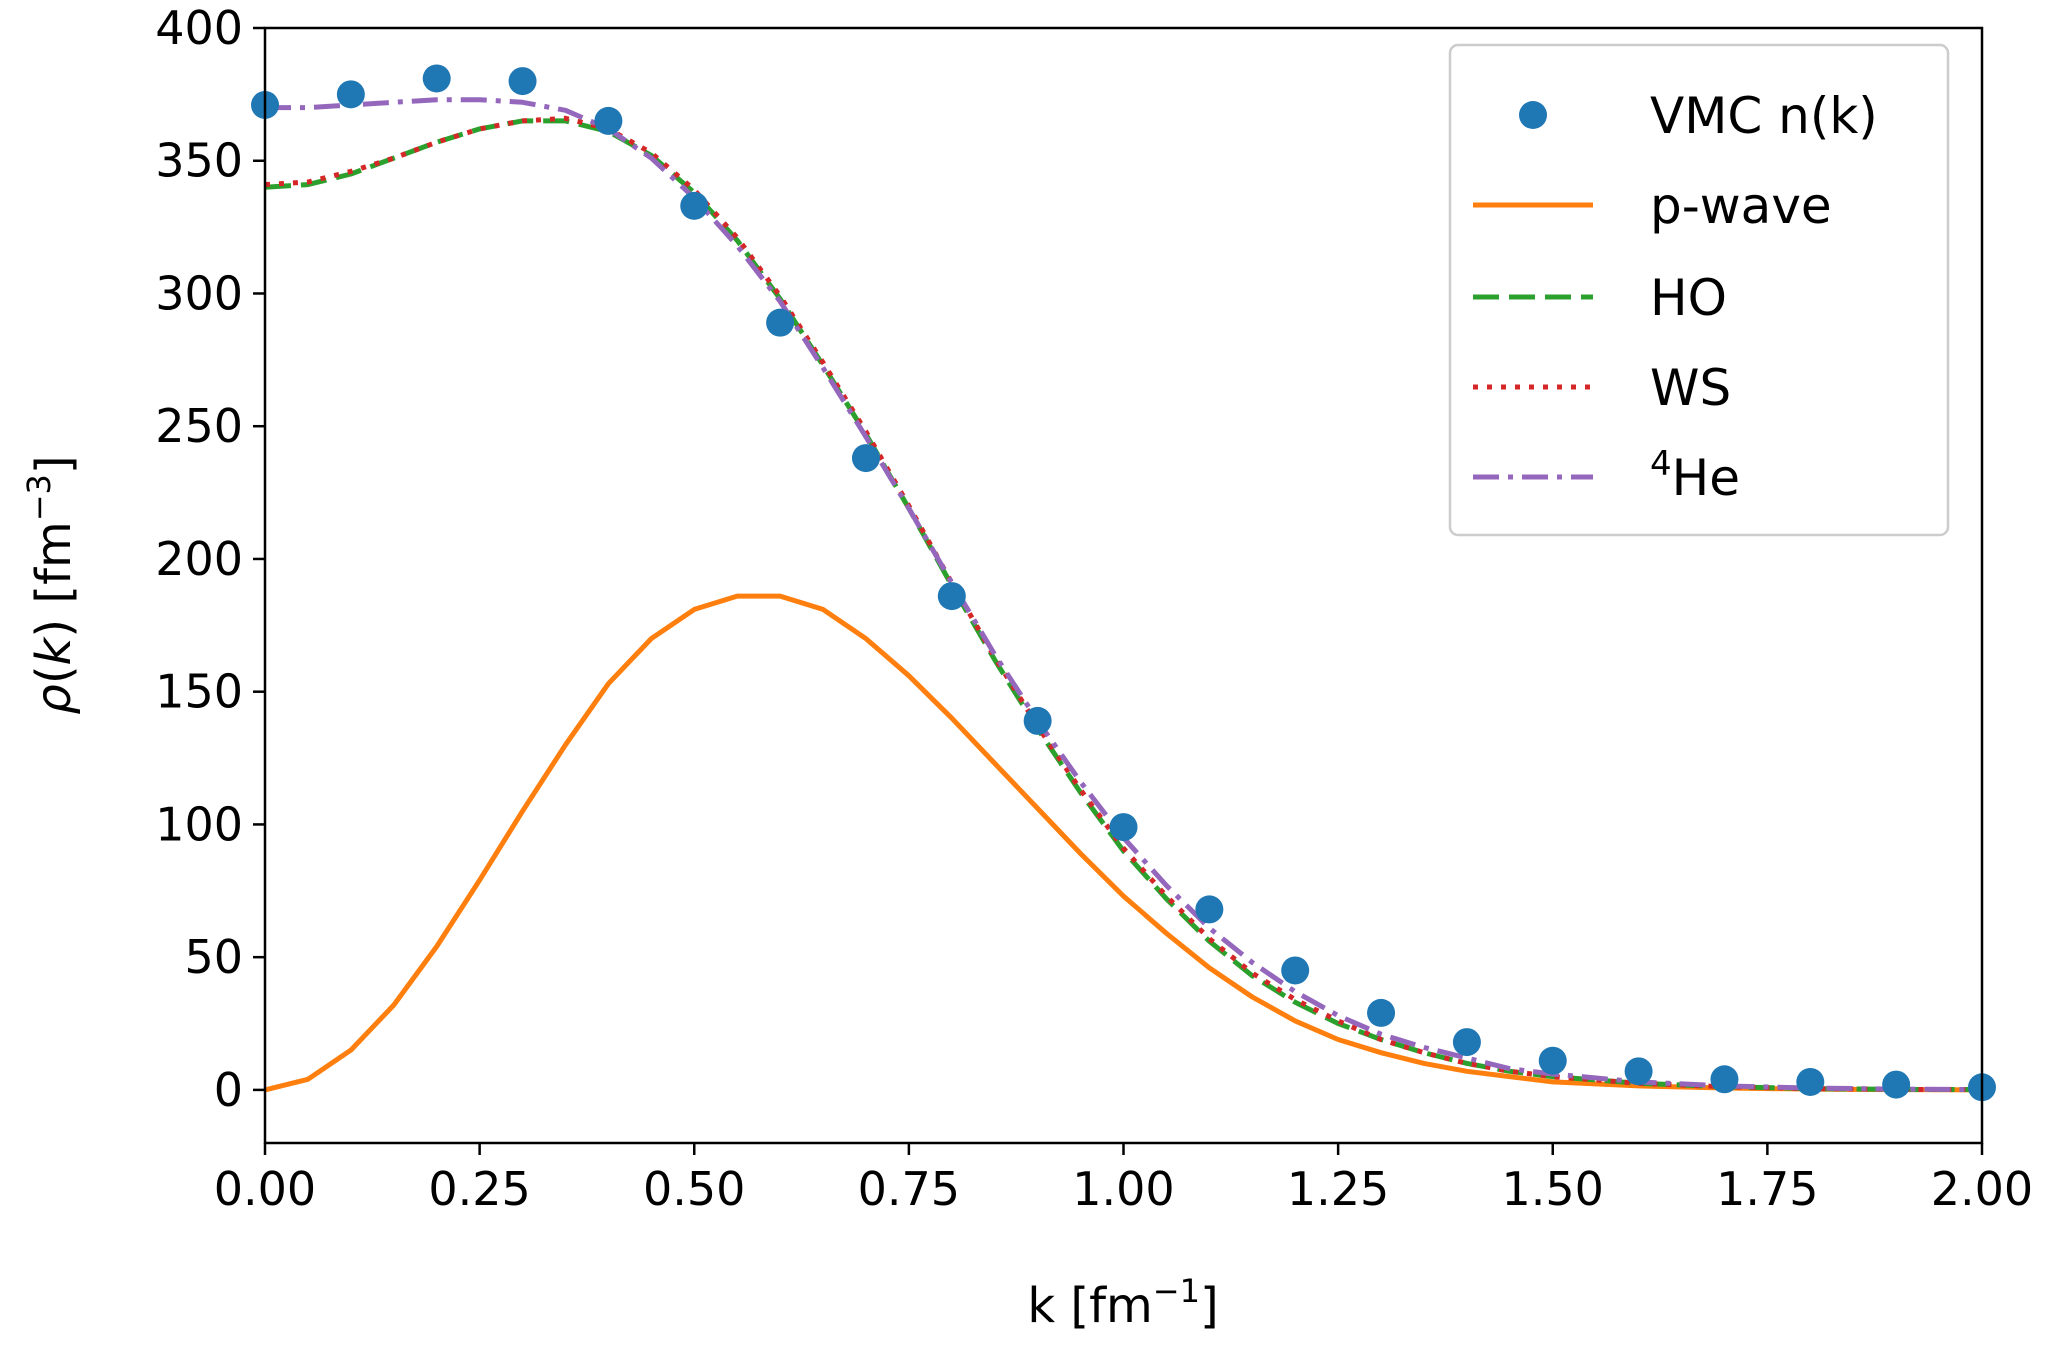  I want to click on legend-label-vmc: VMC n(k), so click(1764, 116).